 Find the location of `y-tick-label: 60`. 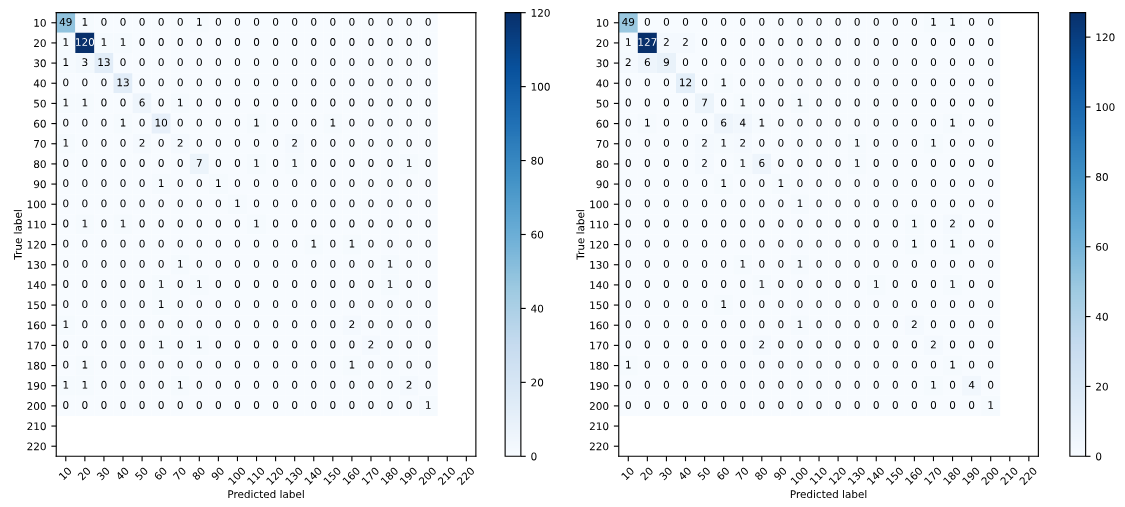

y-tick-label: 60 is located at coordinates (602, 123).